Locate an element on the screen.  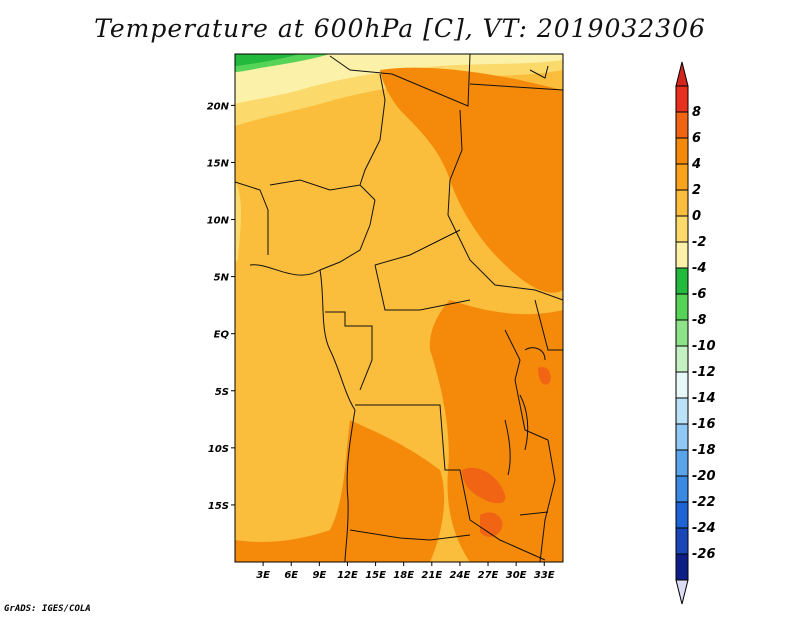
coastline-angola is located at coordinates (350, 485).